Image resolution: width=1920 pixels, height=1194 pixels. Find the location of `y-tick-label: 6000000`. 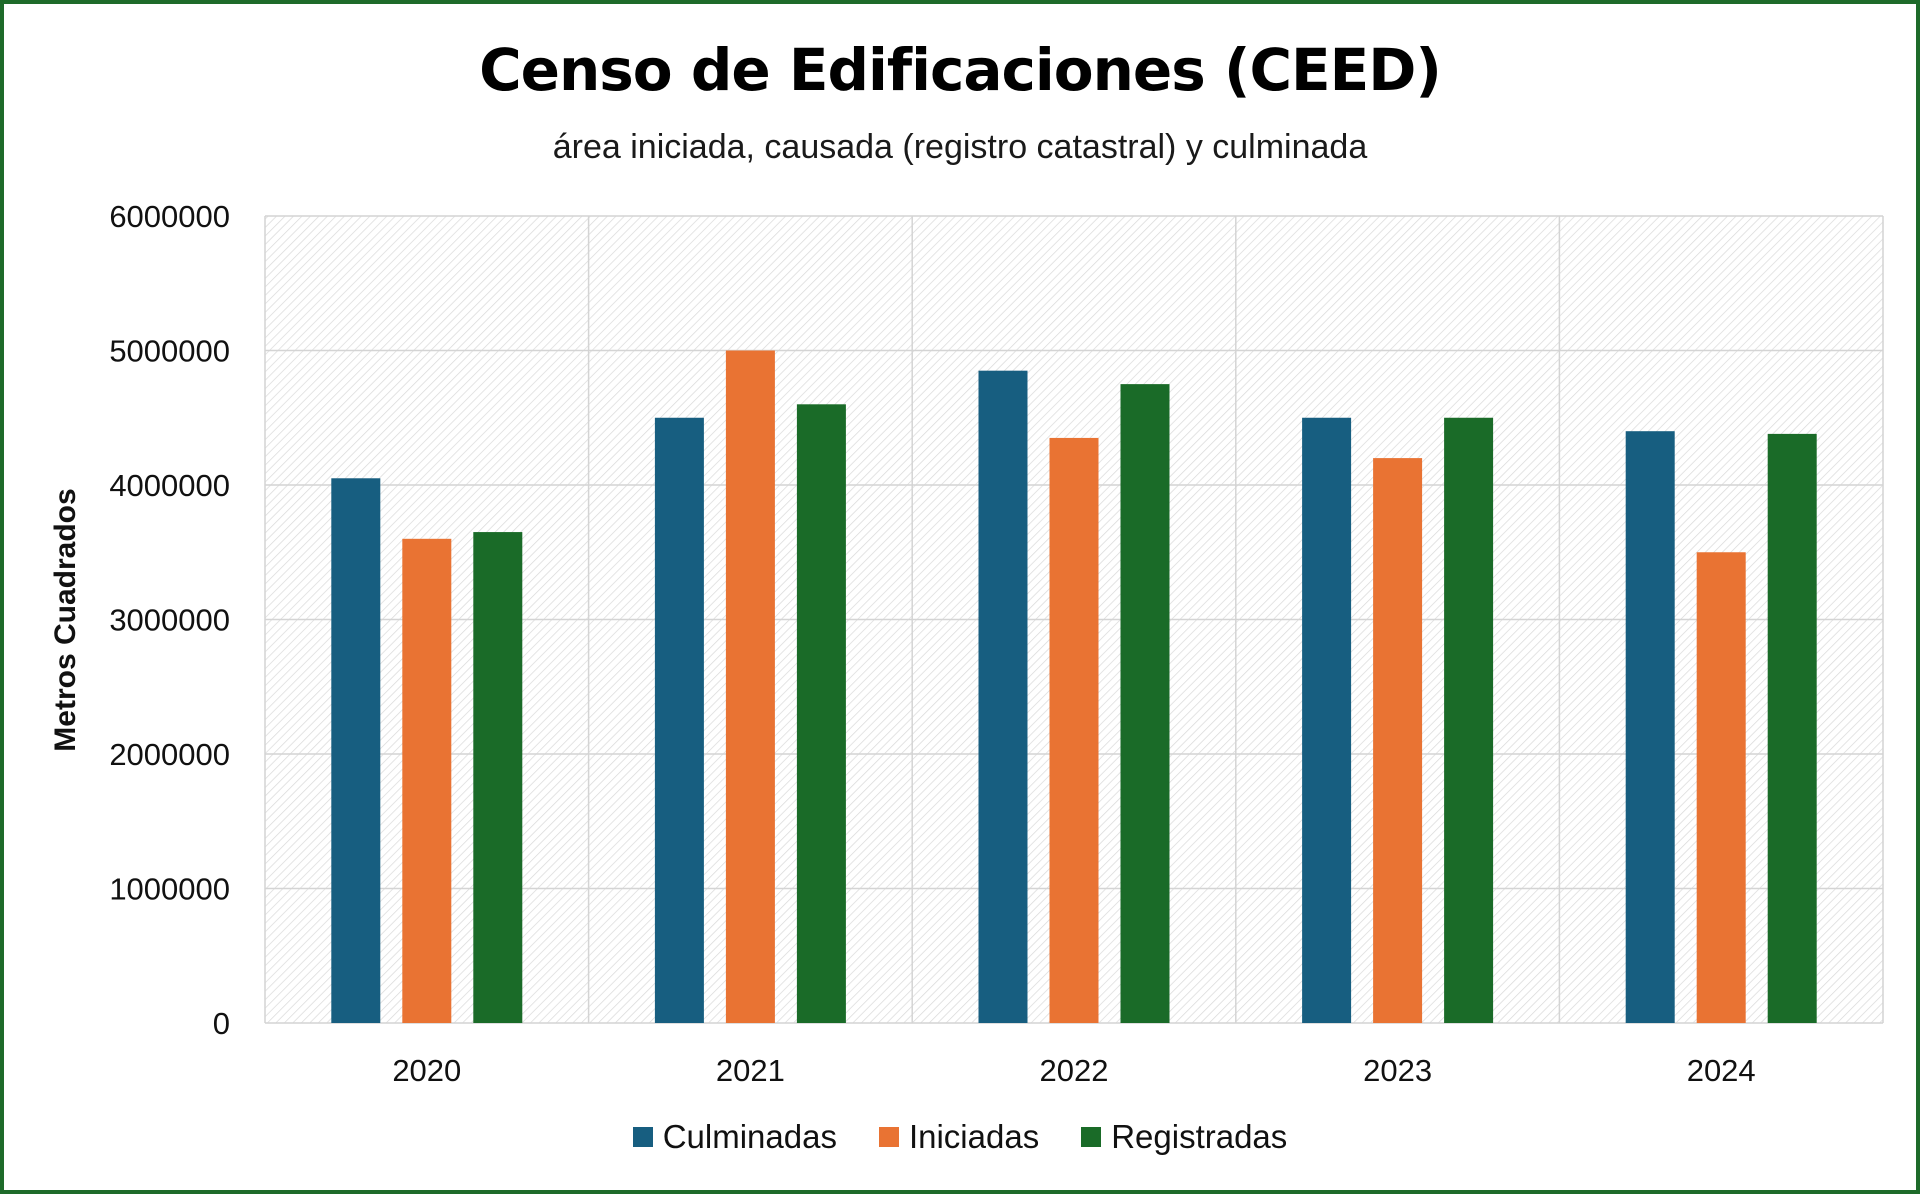

y-tick-label: 6000000 is located at coordinates (169, 216).